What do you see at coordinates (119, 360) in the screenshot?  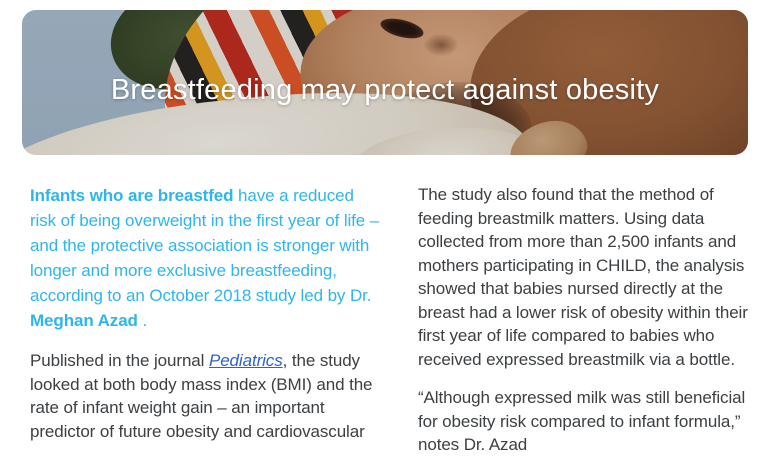 I see `paragraph-published-text-a: Published in the journal` at bounding box center [119, 360].